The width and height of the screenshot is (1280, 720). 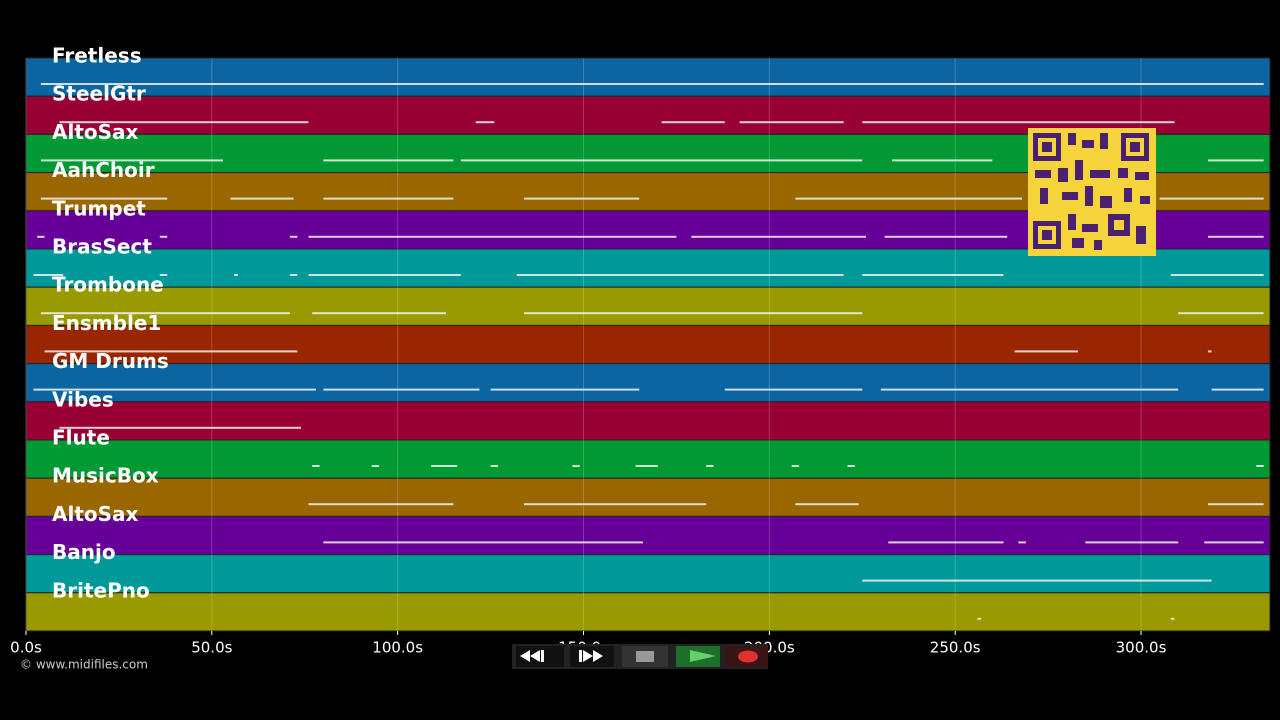 I want to click on x-tick-label: 100.0s, so click(x=397, y=648).